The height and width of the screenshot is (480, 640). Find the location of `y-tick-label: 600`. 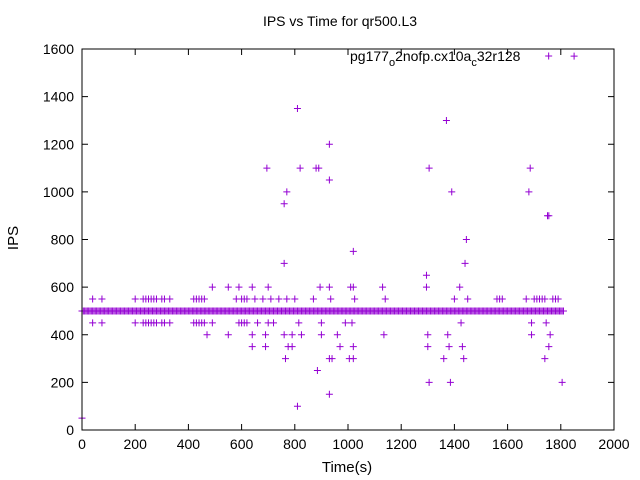

y-tick-label: 600 is located at coordinates (63, 287).